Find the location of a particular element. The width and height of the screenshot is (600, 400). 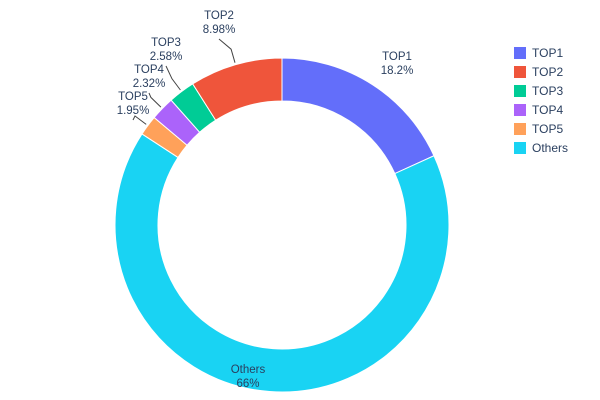

slice-percent-Others: 66% is located at coordinates (247, 384).